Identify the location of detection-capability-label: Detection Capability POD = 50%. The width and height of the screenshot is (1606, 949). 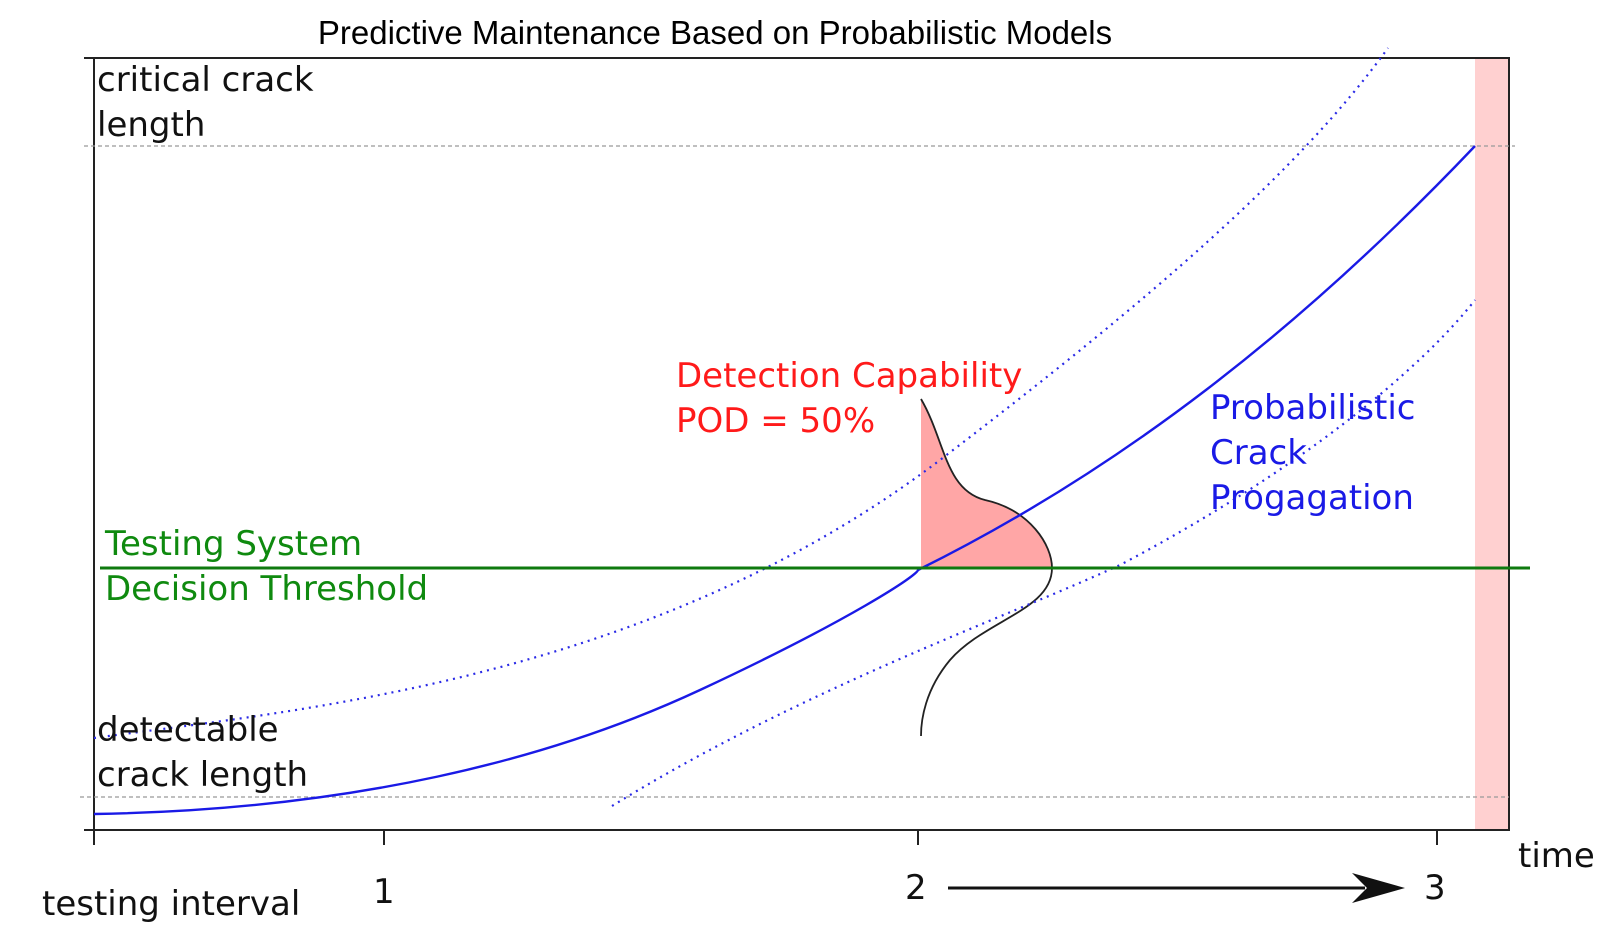
(849, 399).